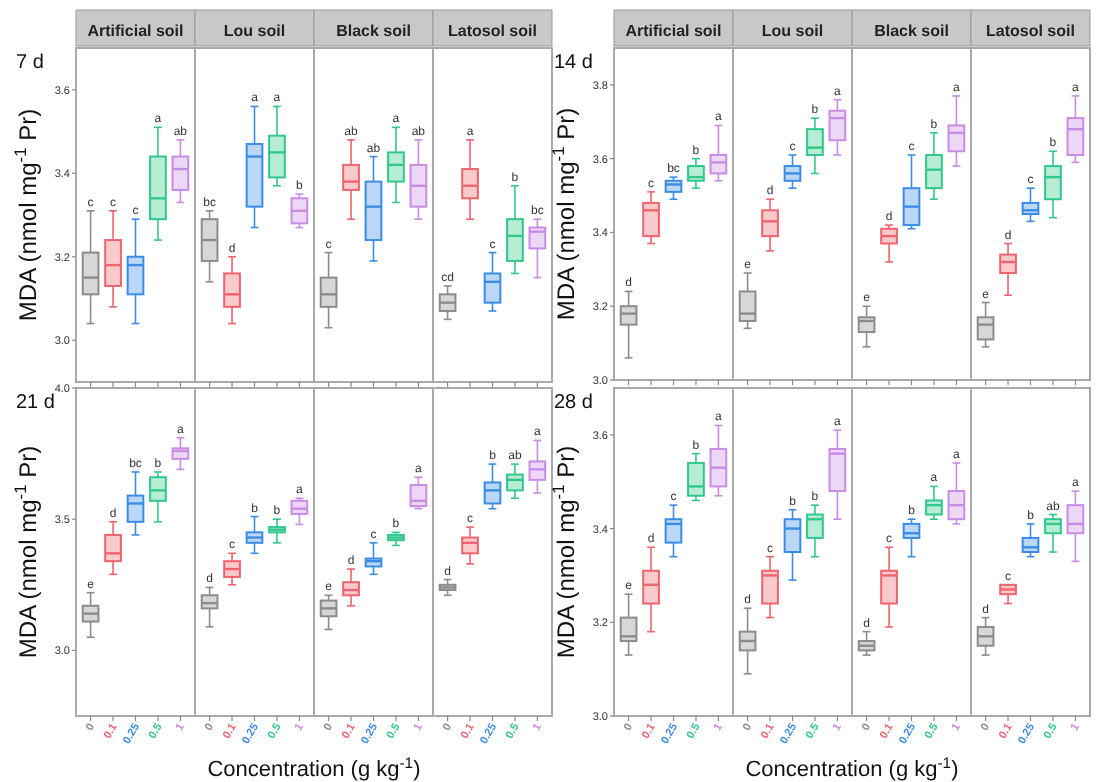  Describe the element at coordinates (573, 403) in the screenshot. I see `text: 28 d` at that location.